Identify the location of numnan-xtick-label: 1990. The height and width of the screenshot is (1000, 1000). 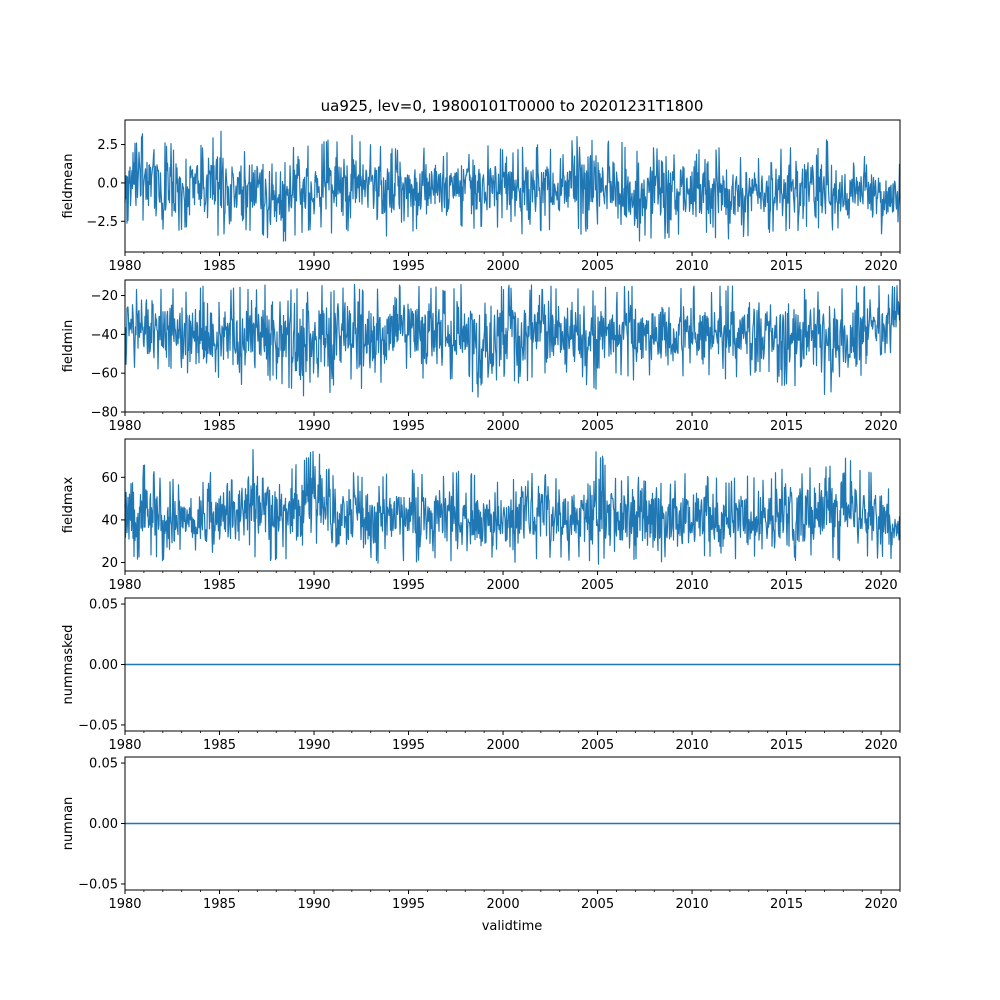
(313, 904).